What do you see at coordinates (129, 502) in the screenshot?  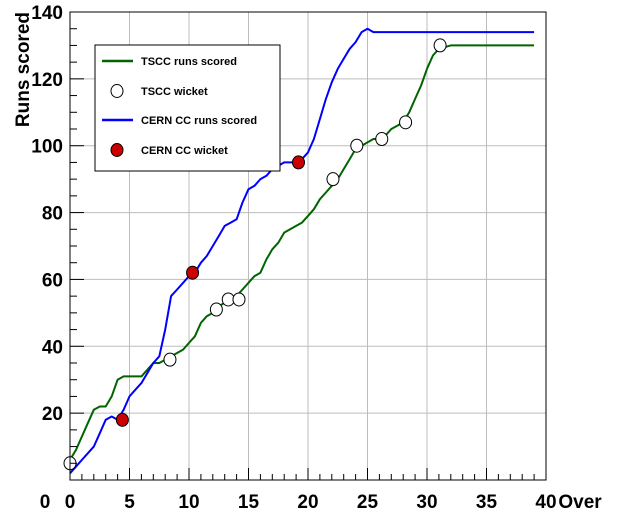 I see `x-tick-label: 5` at bounding box center [129, 502].